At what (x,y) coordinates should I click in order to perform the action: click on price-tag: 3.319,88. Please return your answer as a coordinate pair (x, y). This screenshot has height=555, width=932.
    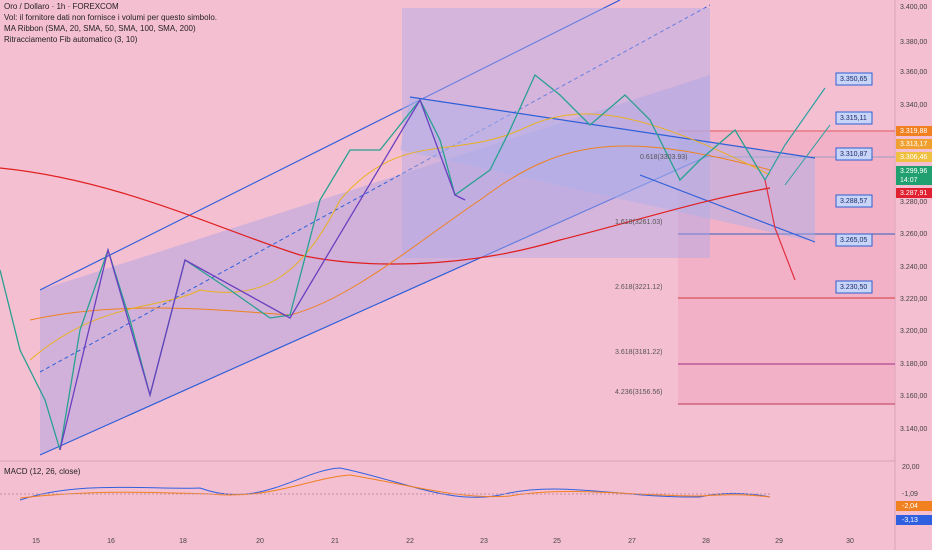
    Looking at the image, I should click on (913, 131).